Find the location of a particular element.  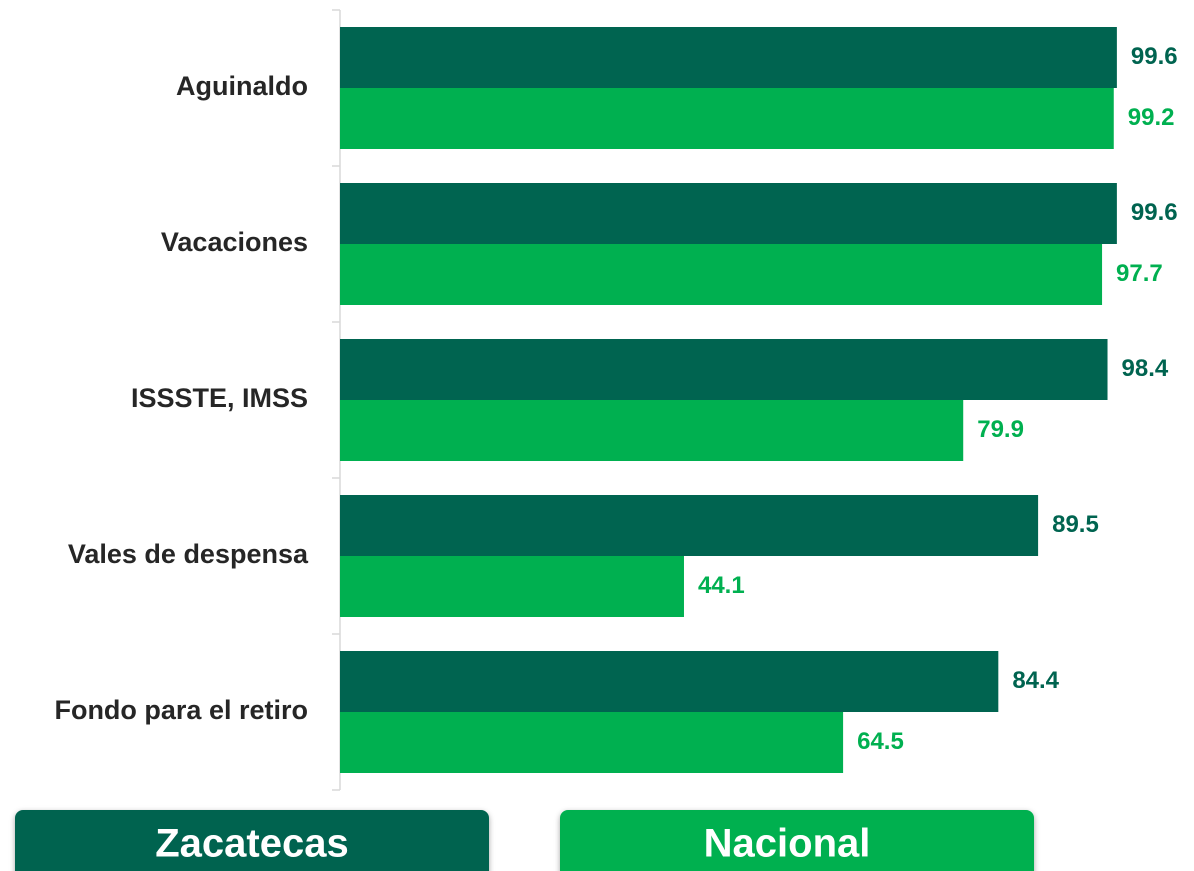

legend-label: Zacatecas is located at coordinates (251, 844).